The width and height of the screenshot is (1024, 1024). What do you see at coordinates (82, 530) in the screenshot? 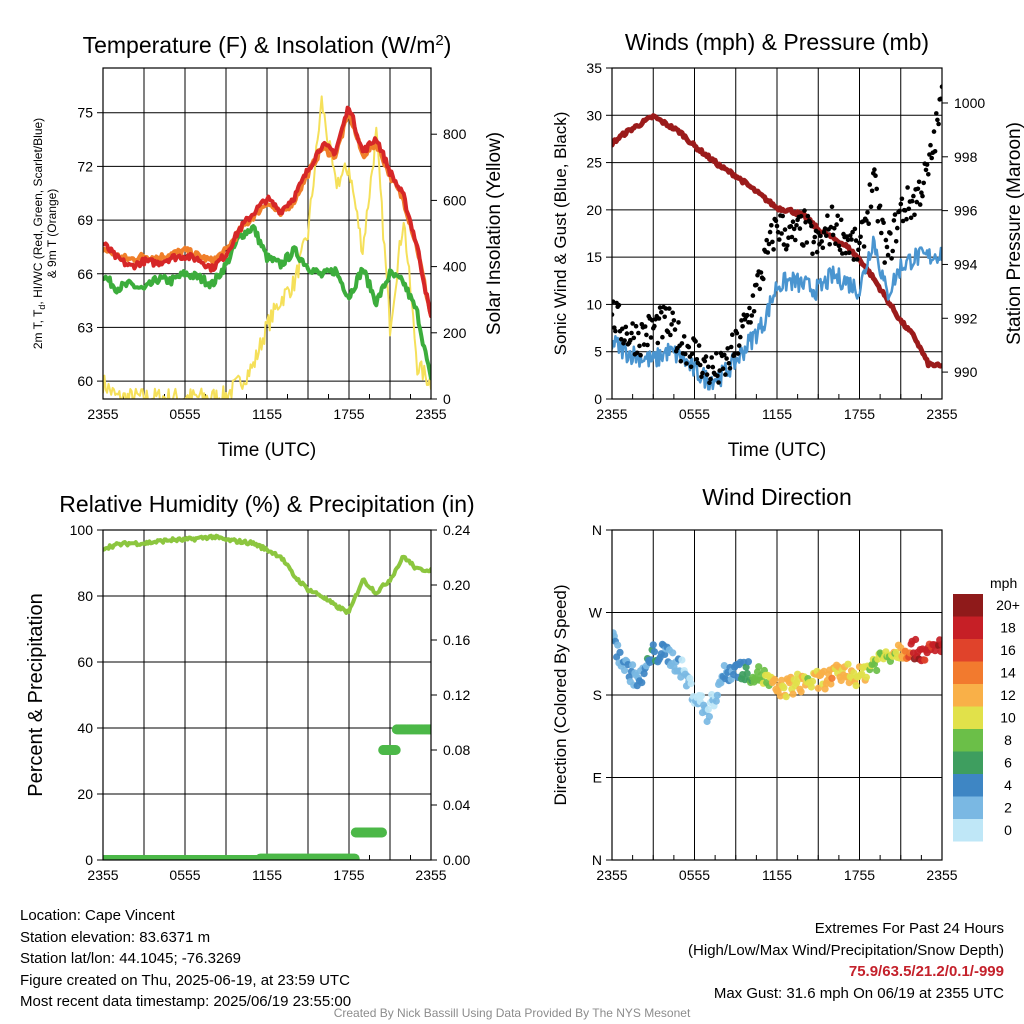
I see `tick-label-left: 100` at bounding box center [82, 530].